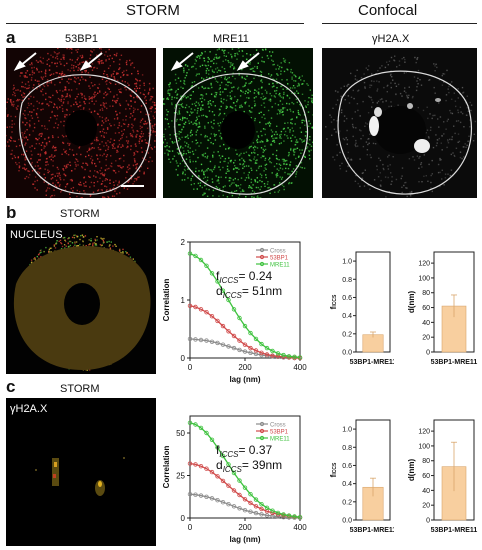  What do you see at coordinates (426, 308) in the screenshot?
I see `y-tick-label: 60` at bounding box center [426, 308].